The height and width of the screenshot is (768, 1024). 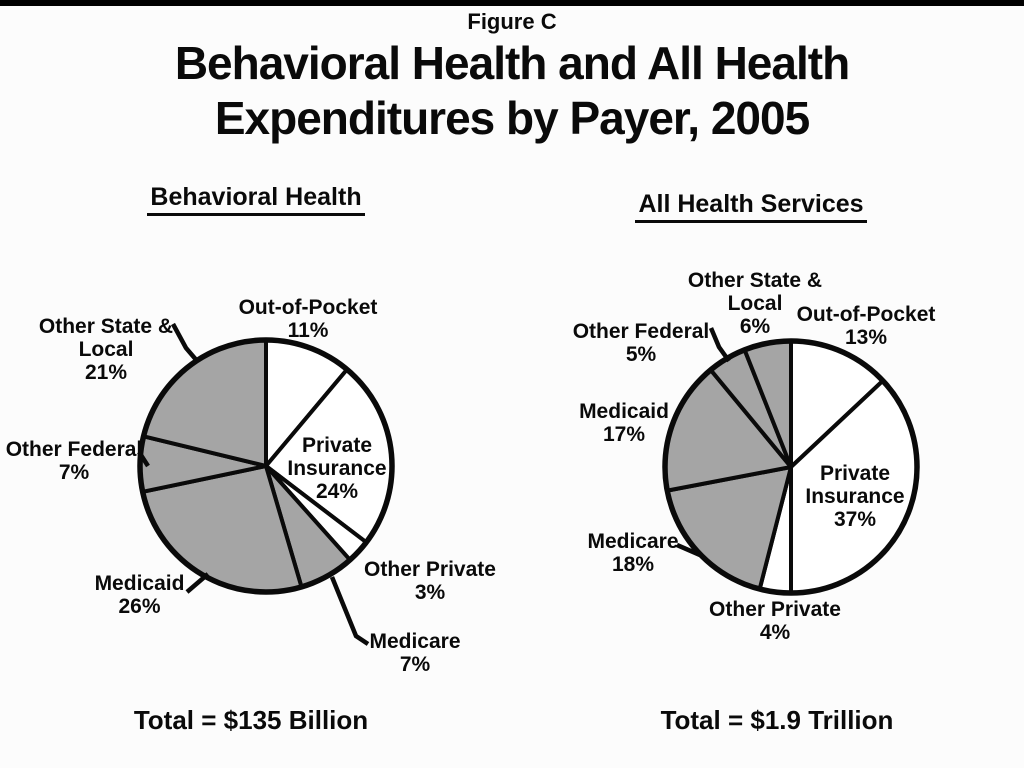 What do you see at coordinates (139, 595) in the screenshot?
I see `left-label-medicaid: Medicaid 26%` at bounding box center [139, 595].